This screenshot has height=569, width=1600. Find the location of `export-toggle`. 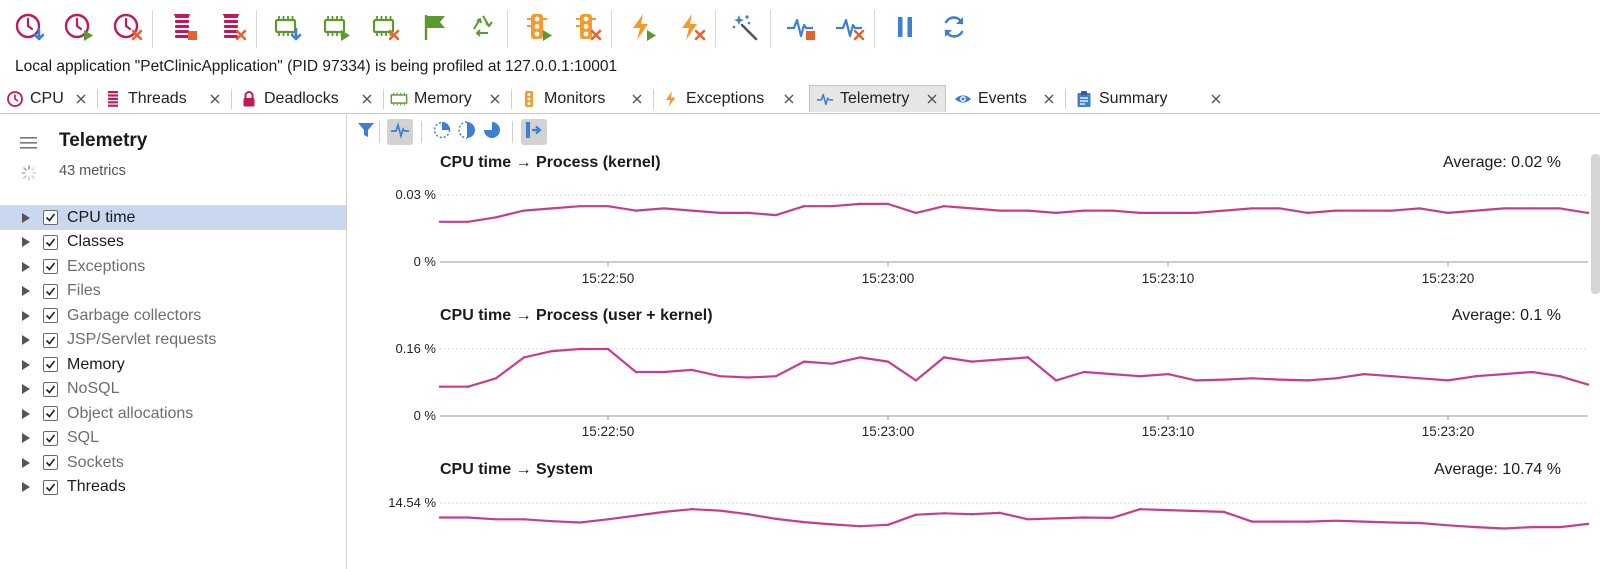

export-toggle is located at coordinates (534, 132).